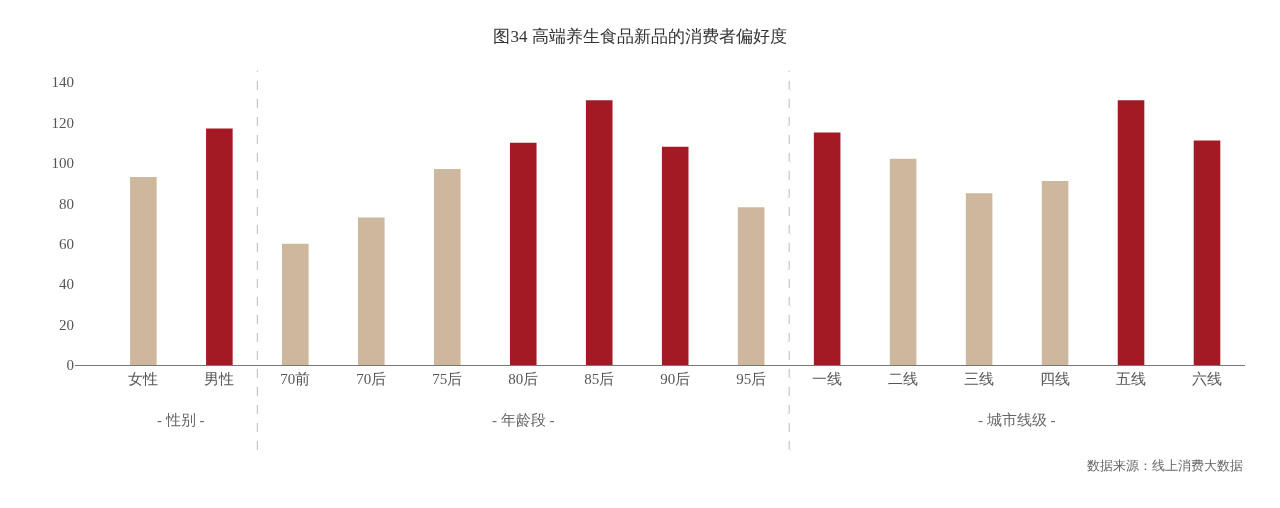 The image size is (1280, 508). What do you see at coordinates (1131, 379) in the screenshot?
I see `x-tick-label: 五线` at bounding box center [1131, 379].